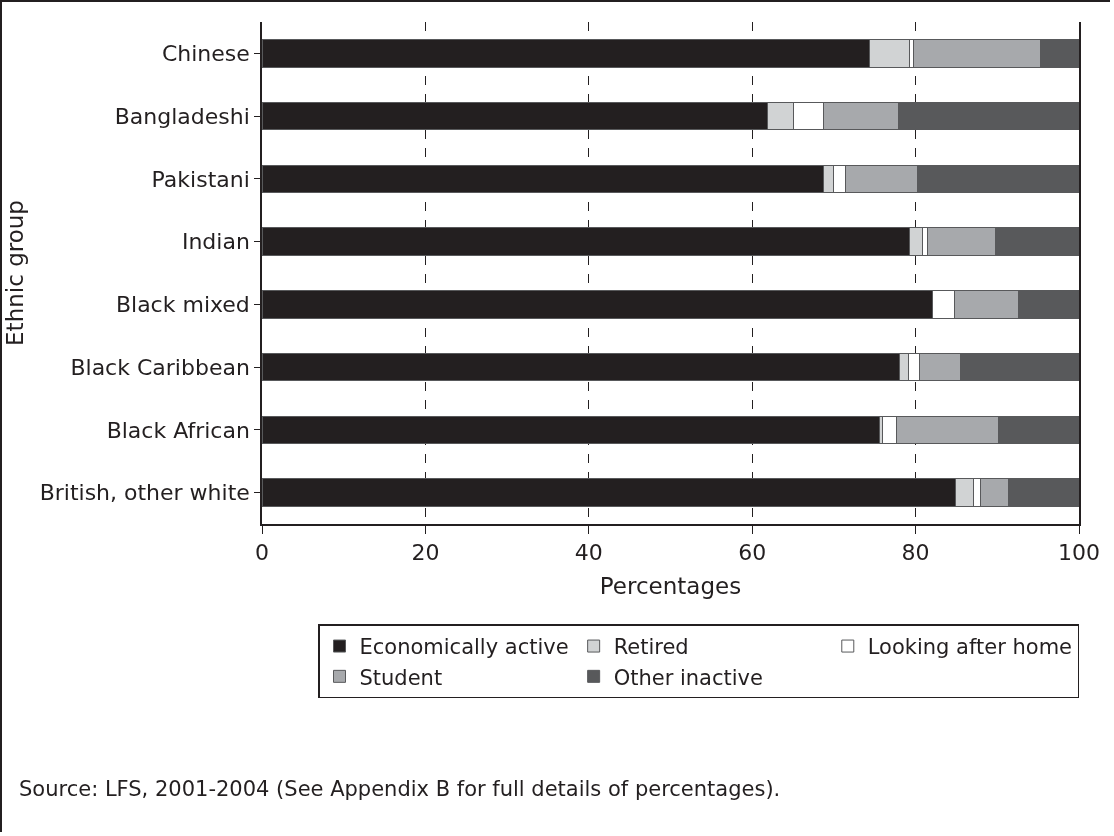 Image resolution: width=1114 pixels, height=836 pixels. Describe the element at coordinates (215, 242) in the screenshot. I see `y-tick-label: Indian` at that location.